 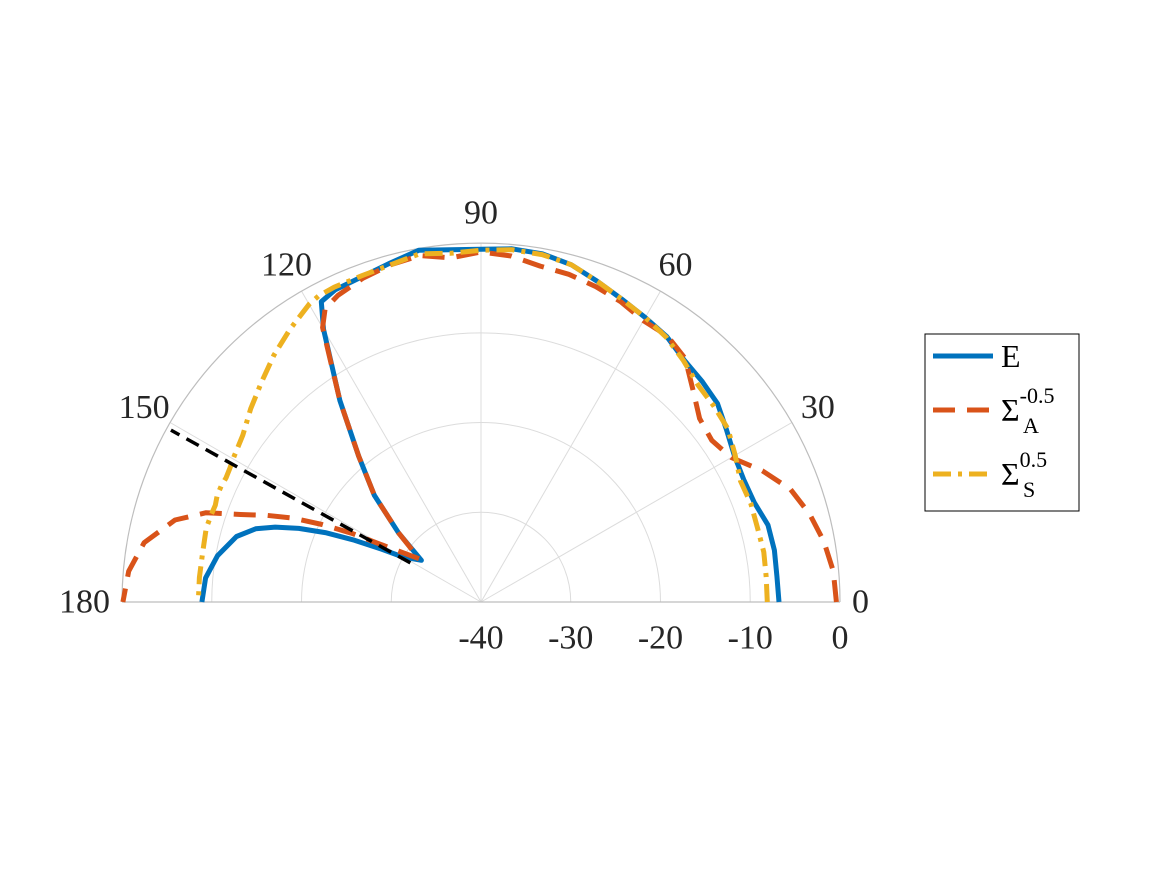 I want to click on angle-tick-label: 30, so click(x=818, y=407).